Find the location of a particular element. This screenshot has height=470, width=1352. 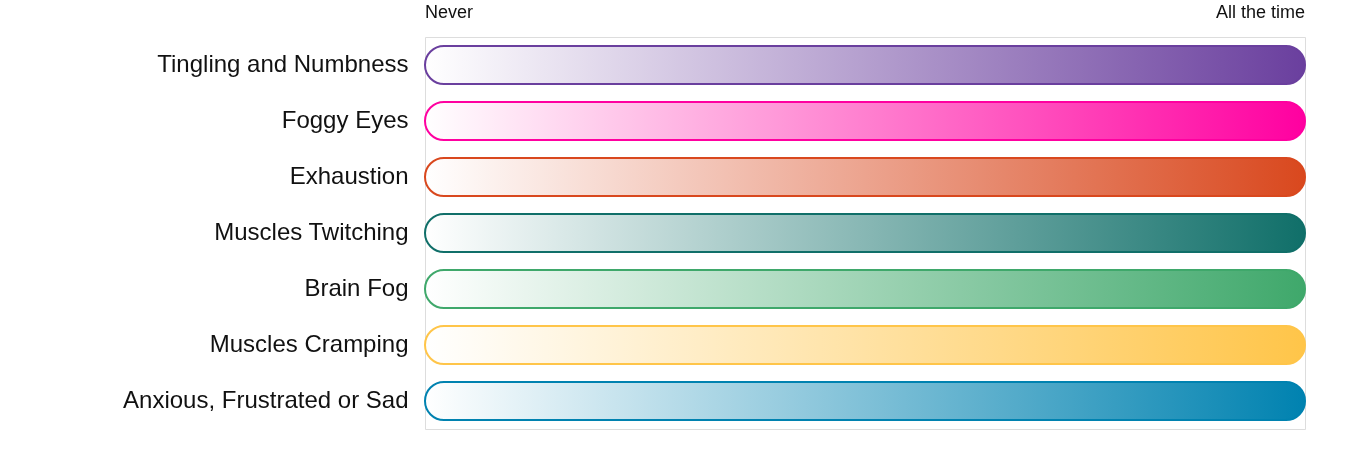

y-tick-label: Muscles Cramping is located at coordinates (309, 343).